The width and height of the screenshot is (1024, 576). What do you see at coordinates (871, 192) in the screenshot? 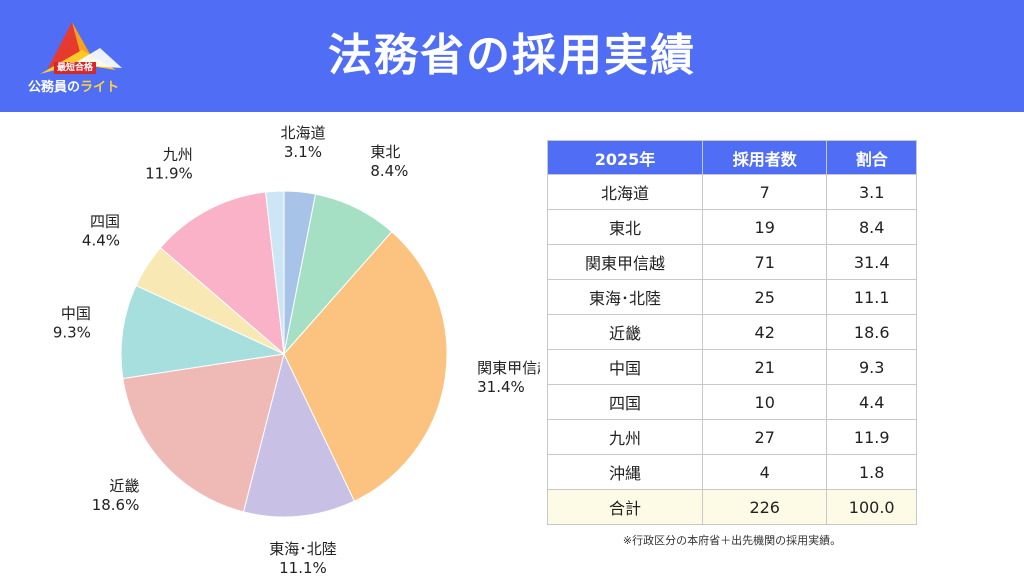
I see `table-cell: 3.1` at bounding box center [871, 192].